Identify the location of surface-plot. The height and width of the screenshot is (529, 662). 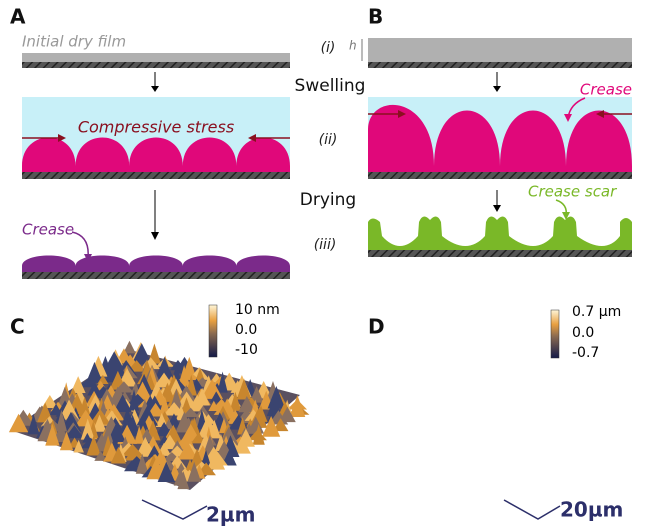
(159, 415).